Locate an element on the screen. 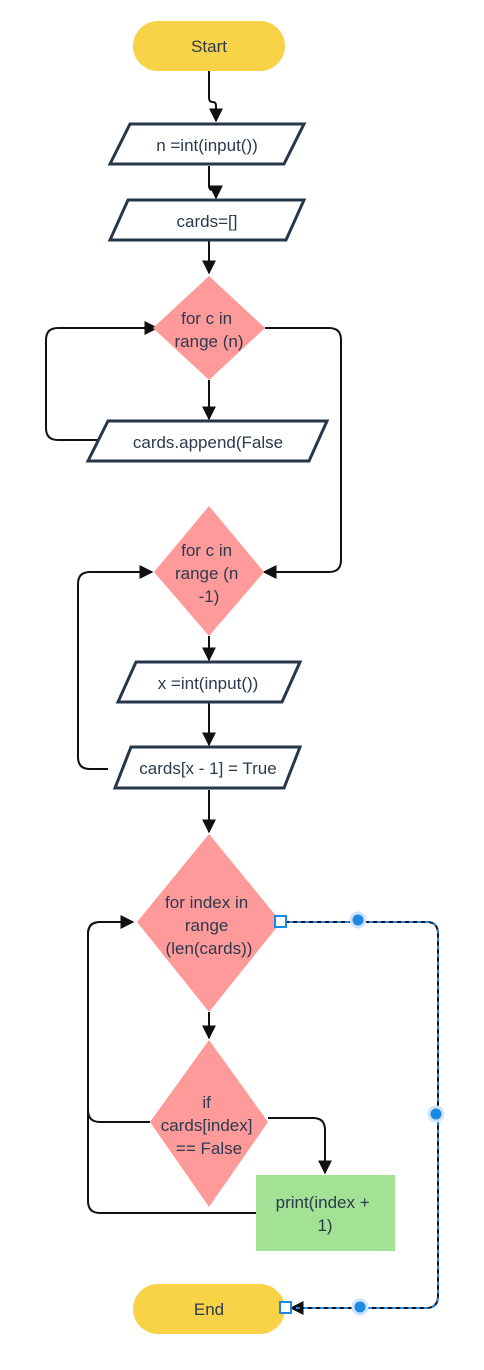 Image resolution: width=484 pixels, height=1370 pixels. edge-start-to-input-n is located at coordinates (215, 97).